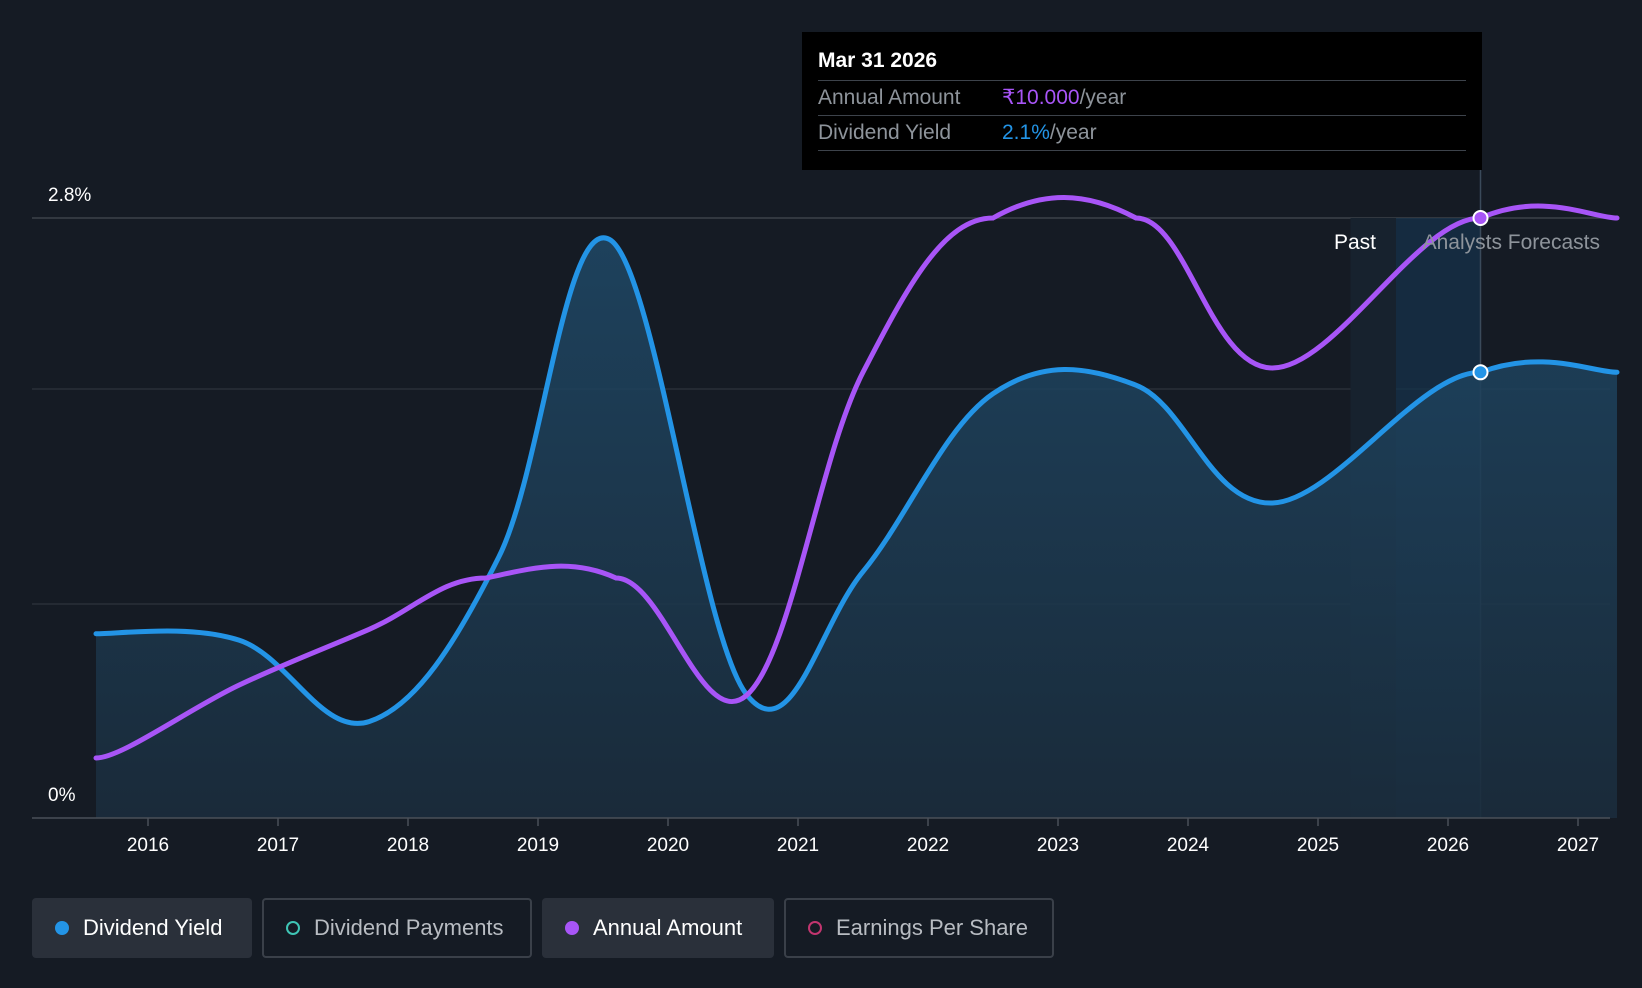 The height and width of the screenshot is (988, 1642). I want to click on x-tick-label: 2016, so click(148, 845).